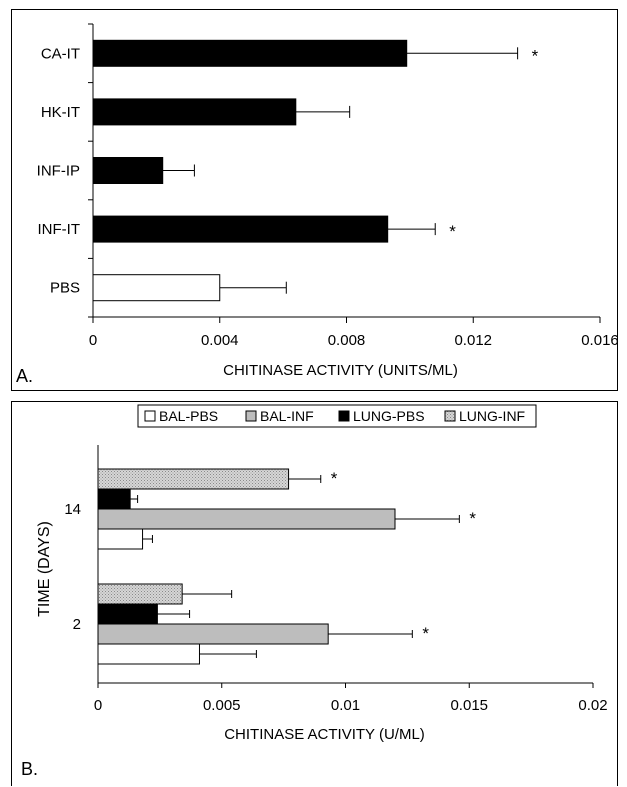 This screenshot has width=627, height=787. I want to click on x-tick-label: 0.004, so click(220, 340).